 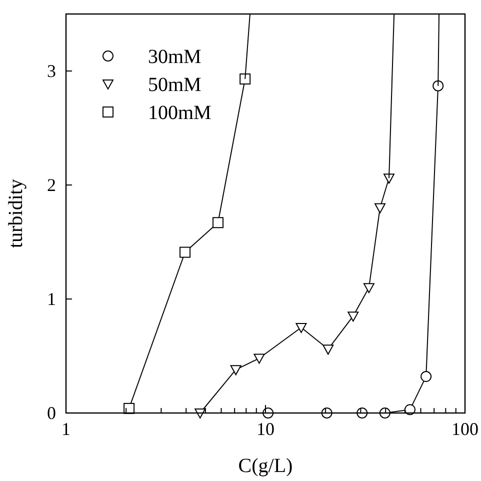 I want to click on y-tick-label: 3, so click(x=51, y=71).